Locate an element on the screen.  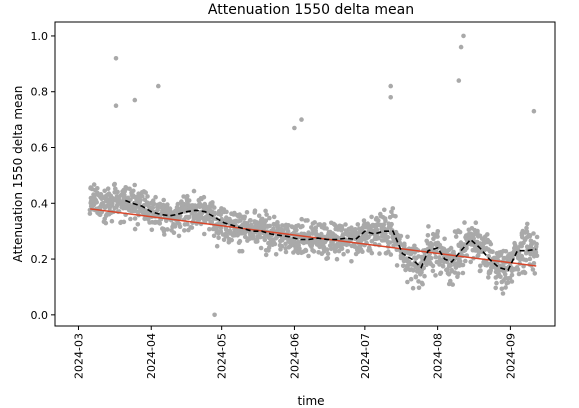
x-tick-label: 2024-09 is located at coordinates (510, 356).